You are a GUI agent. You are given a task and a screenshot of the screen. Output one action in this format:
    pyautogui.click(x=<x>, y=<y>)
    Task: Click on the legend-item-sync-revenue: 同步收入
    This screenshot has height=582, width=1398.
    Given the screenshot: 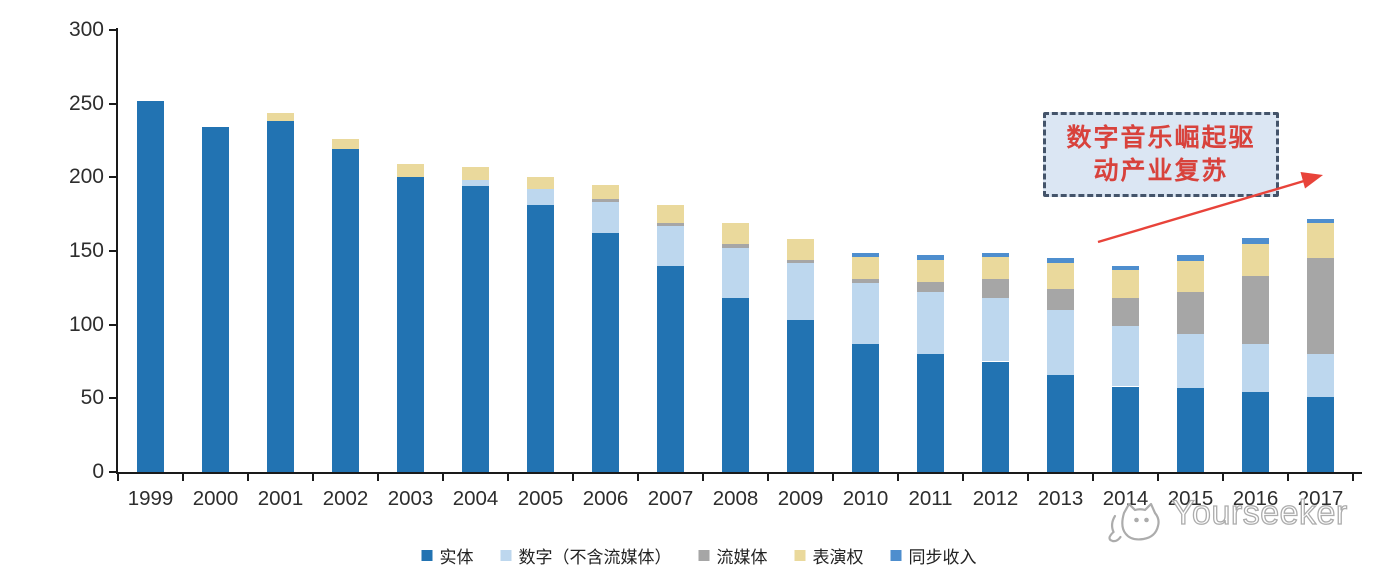 What is the action you would take?
    pyautogui.click(x=933, y=555)
    